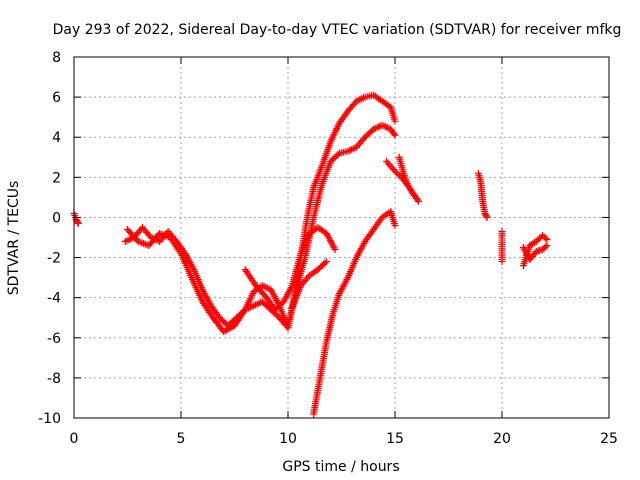 Image resolution: width=640 pixels, height=480 pixels. I want to click on y-tick-label: -2, so click(54, 259).